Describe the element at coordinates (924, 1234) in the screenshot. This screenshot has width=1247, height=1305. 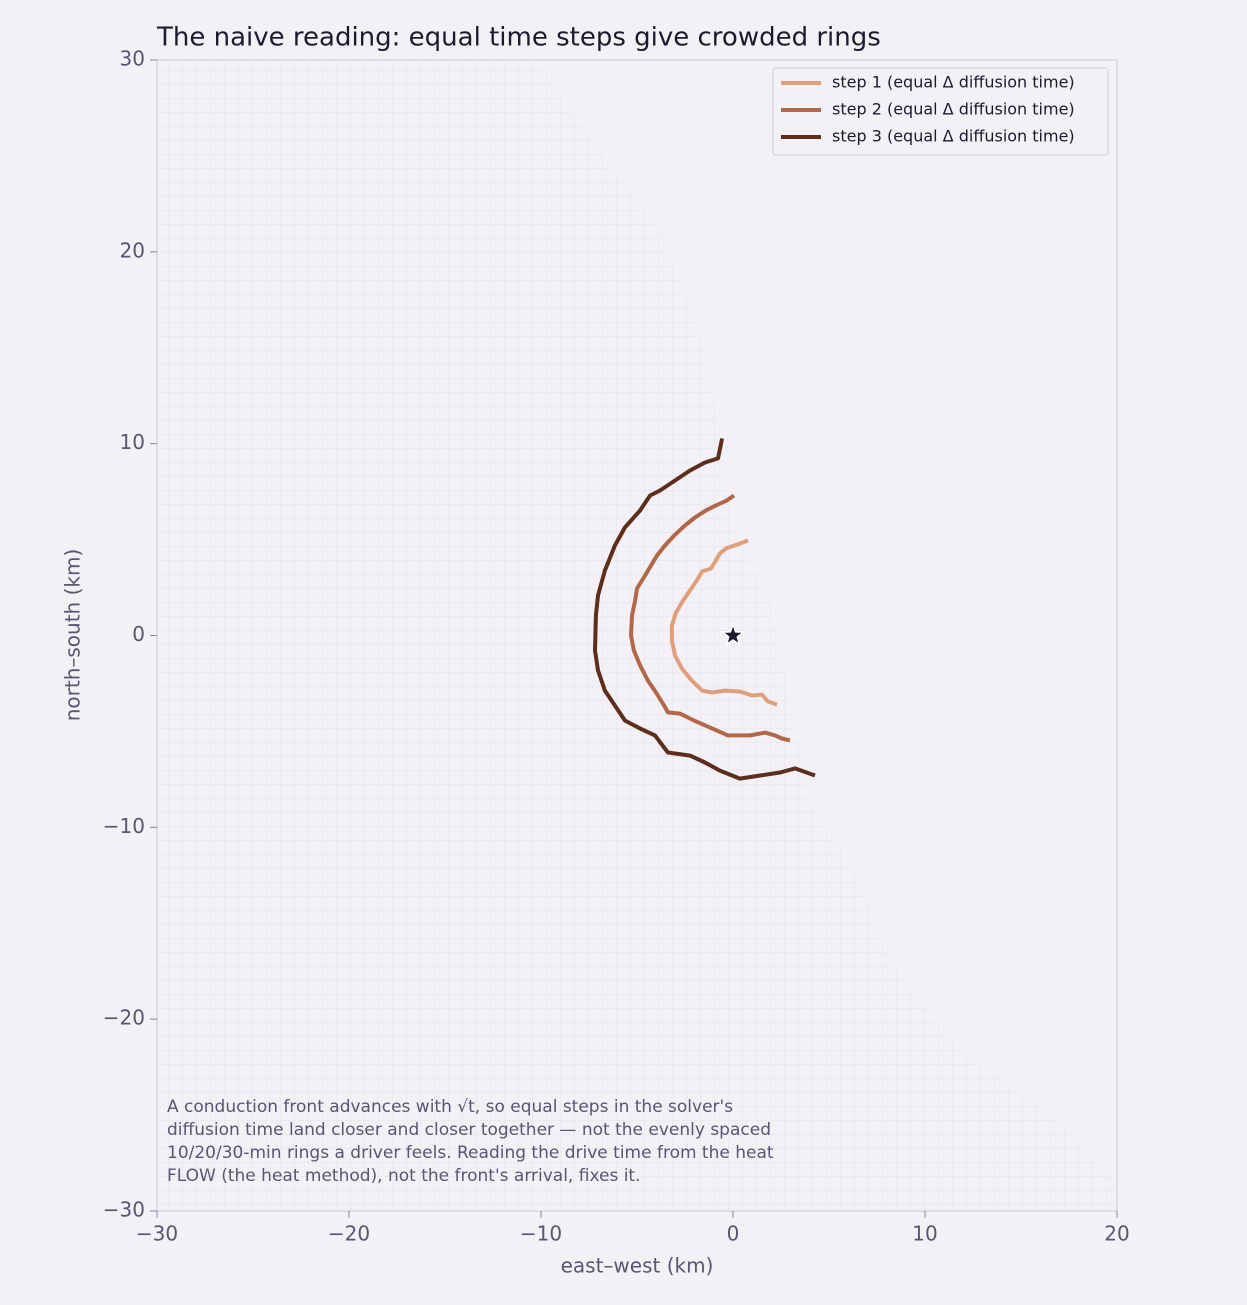
I see `x-tick-label: 10` at that location.